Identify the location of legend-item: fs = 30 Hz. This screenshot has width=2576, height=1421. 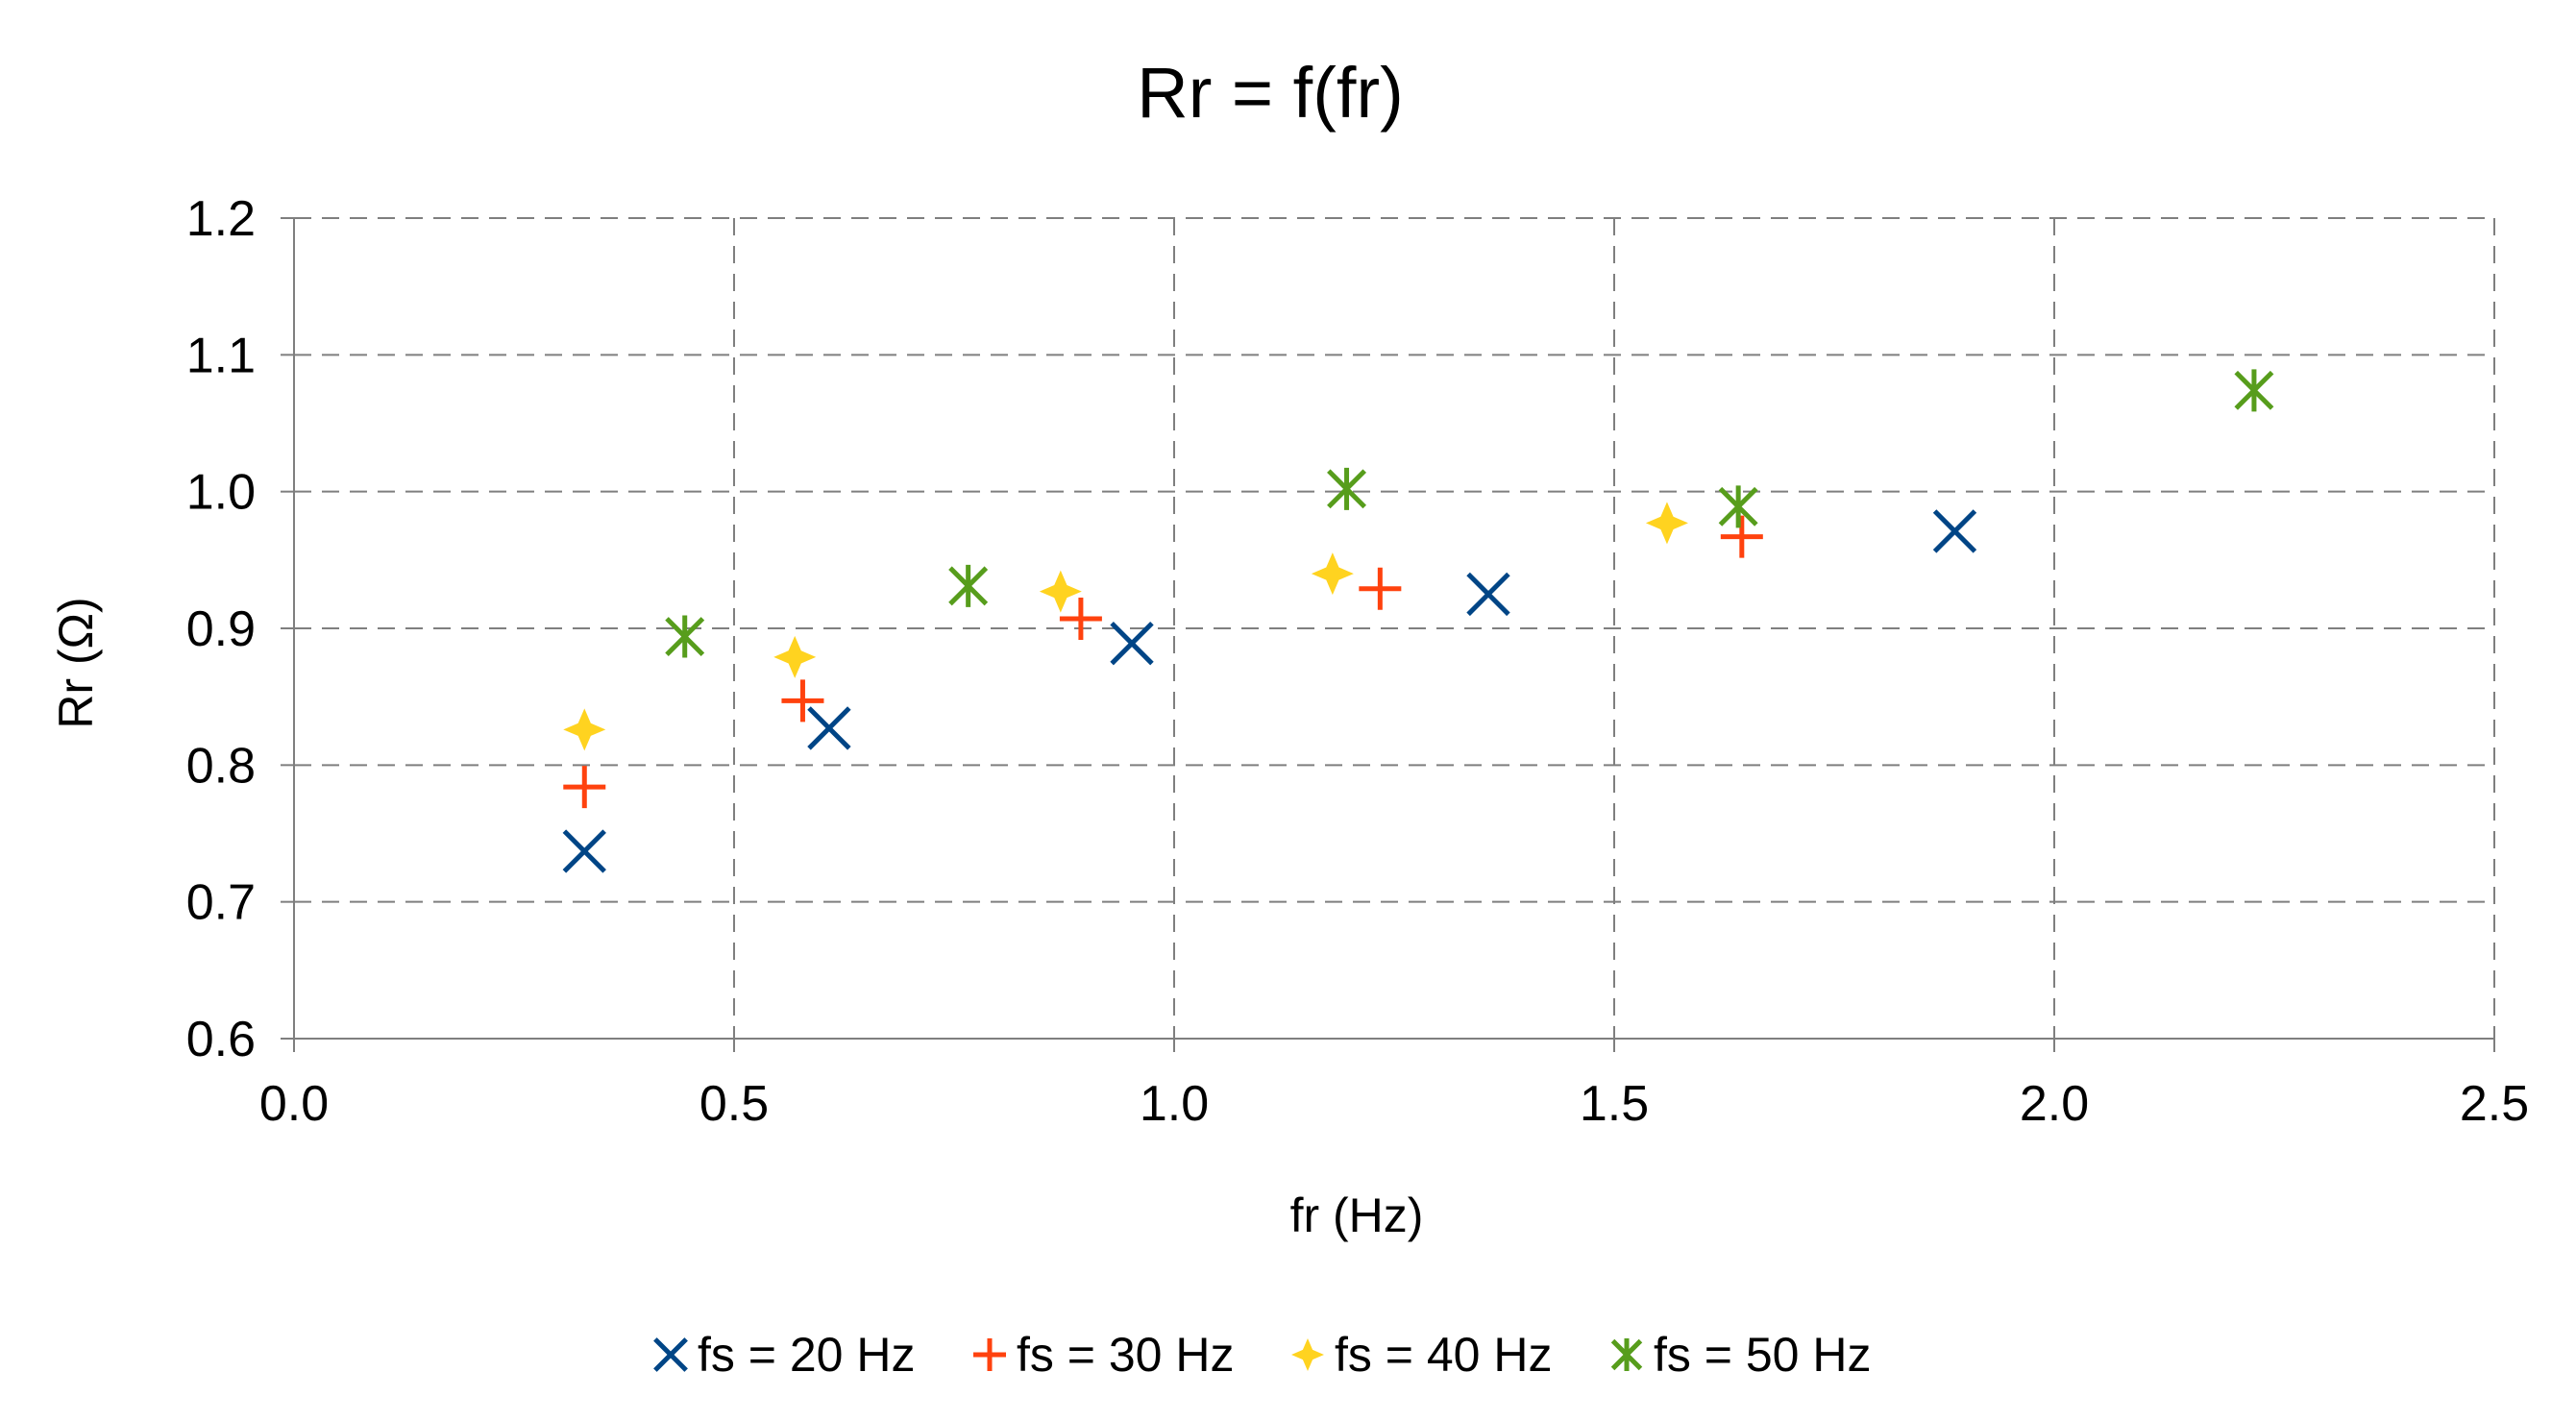
(1104, 1355).